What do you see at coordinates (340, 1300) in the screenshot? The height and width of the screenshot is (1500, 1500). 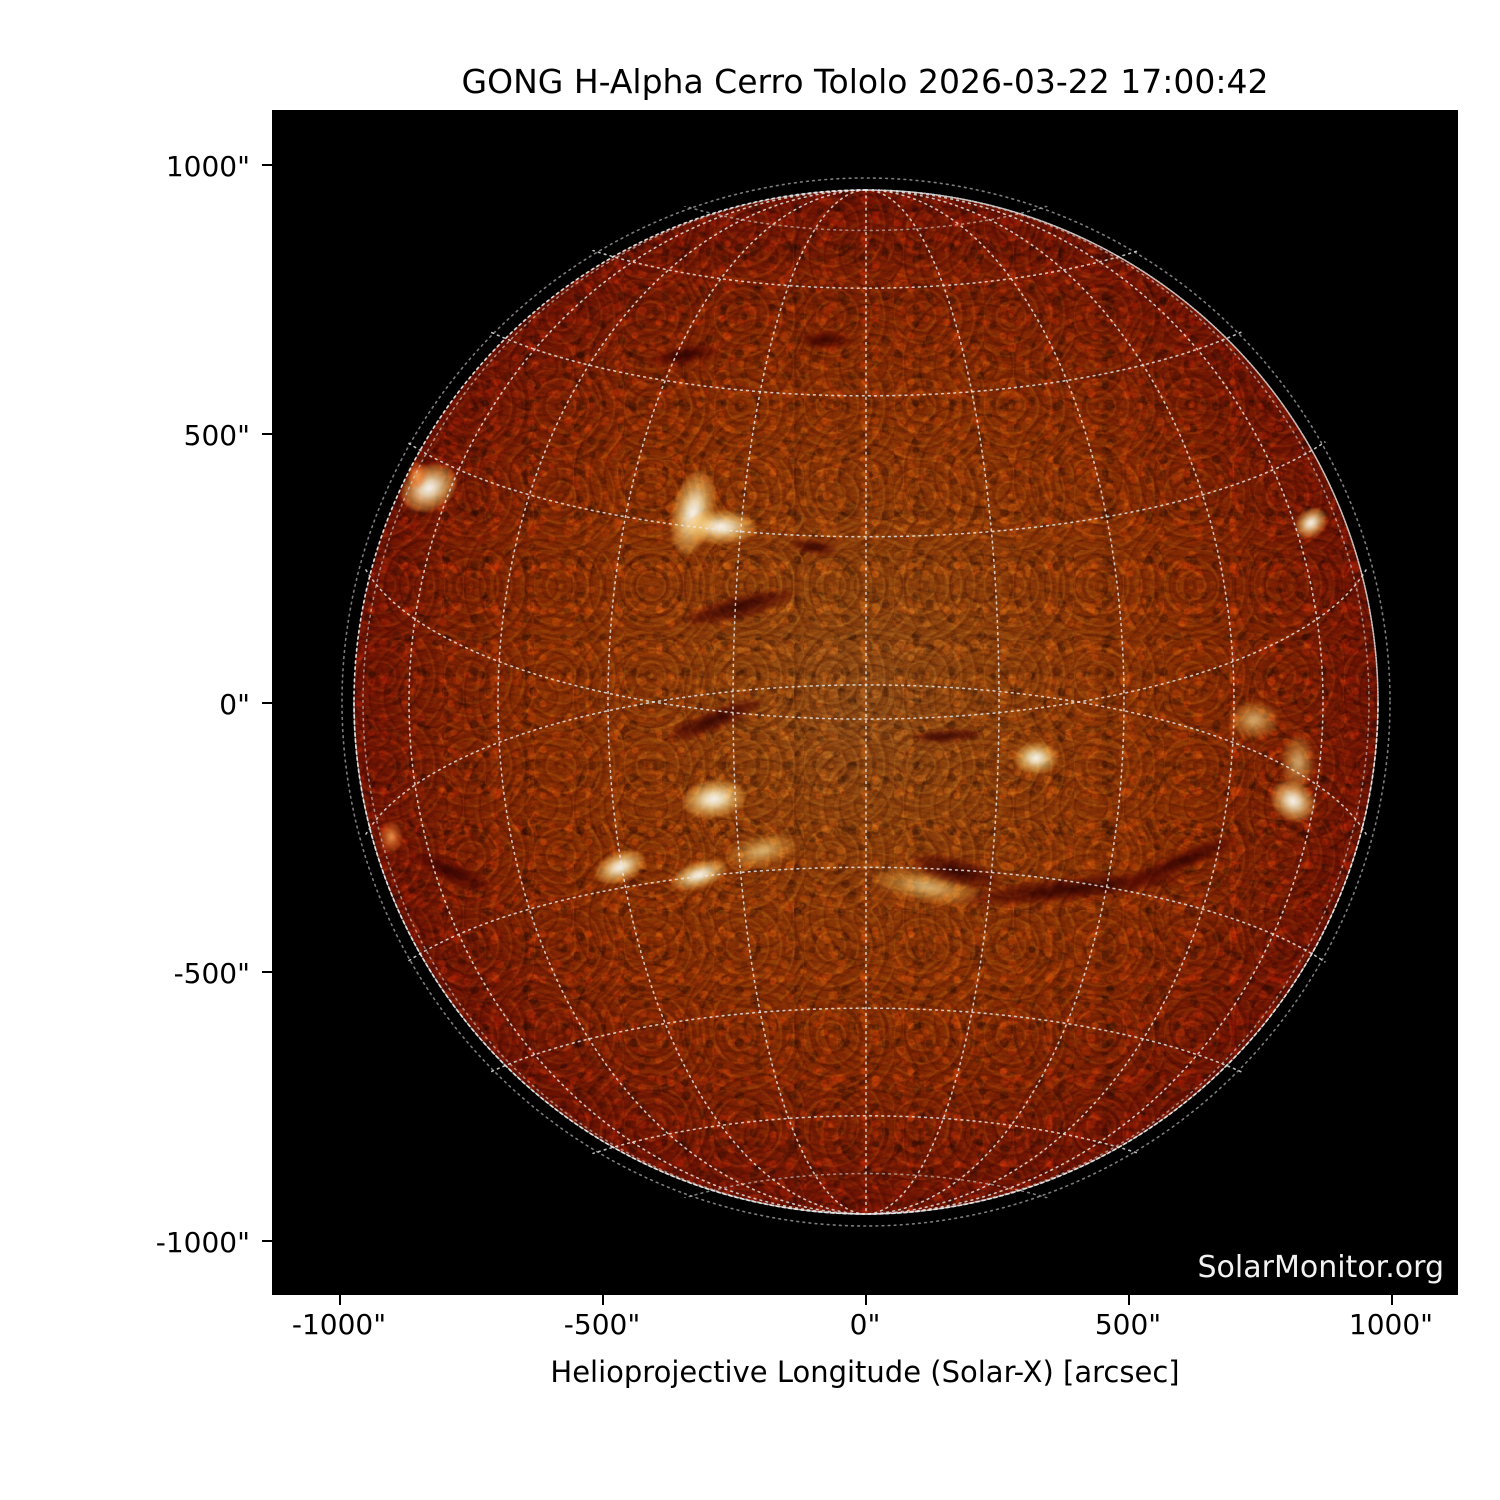 I see `x-tick-mark-neg1000` at bounding box center [340, 1300].